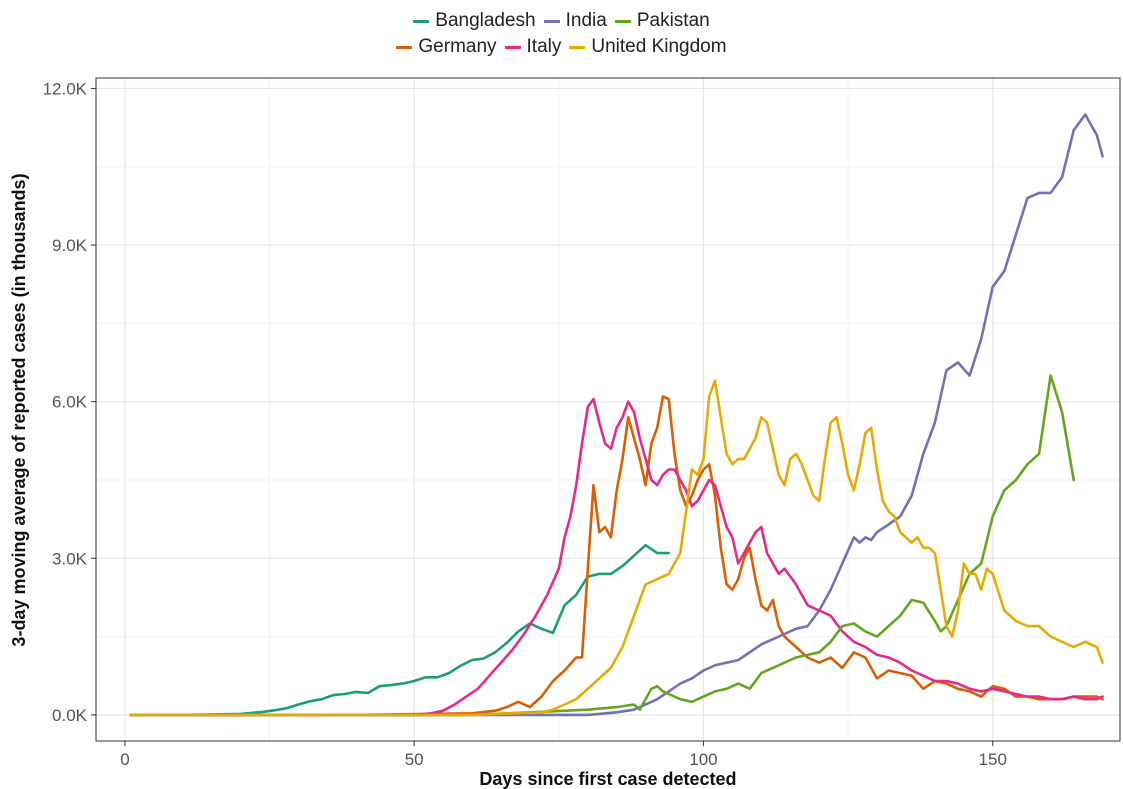  Describe the element at coordinates (404, 47) in the screenshot. I see `legend-swatch-germany` at that location.